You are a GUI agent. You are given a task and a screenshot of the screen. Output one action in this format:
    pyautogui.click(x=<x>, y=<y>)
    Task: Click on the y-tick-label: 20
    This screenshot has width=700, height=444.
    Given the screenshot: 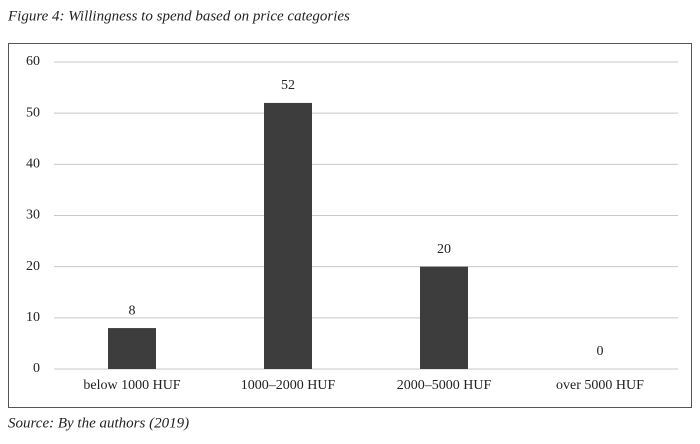 What is the action you would take?
    pyautogui.click(x=33, y=266)
    